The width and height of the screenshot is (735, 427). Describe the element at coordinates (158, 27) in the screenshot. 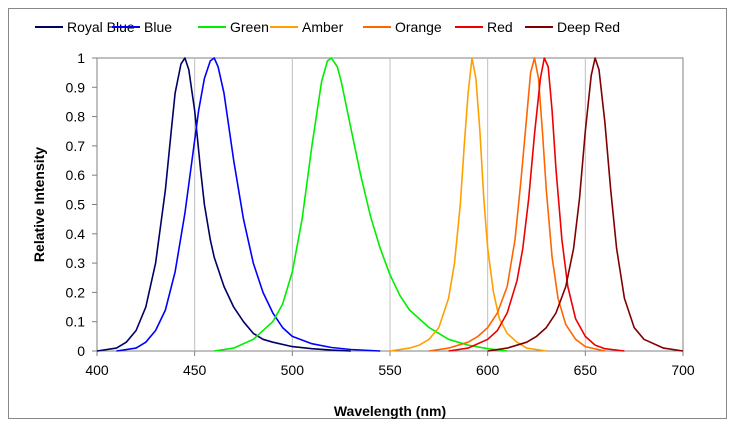

I see `legend-label: Blue` at that location.